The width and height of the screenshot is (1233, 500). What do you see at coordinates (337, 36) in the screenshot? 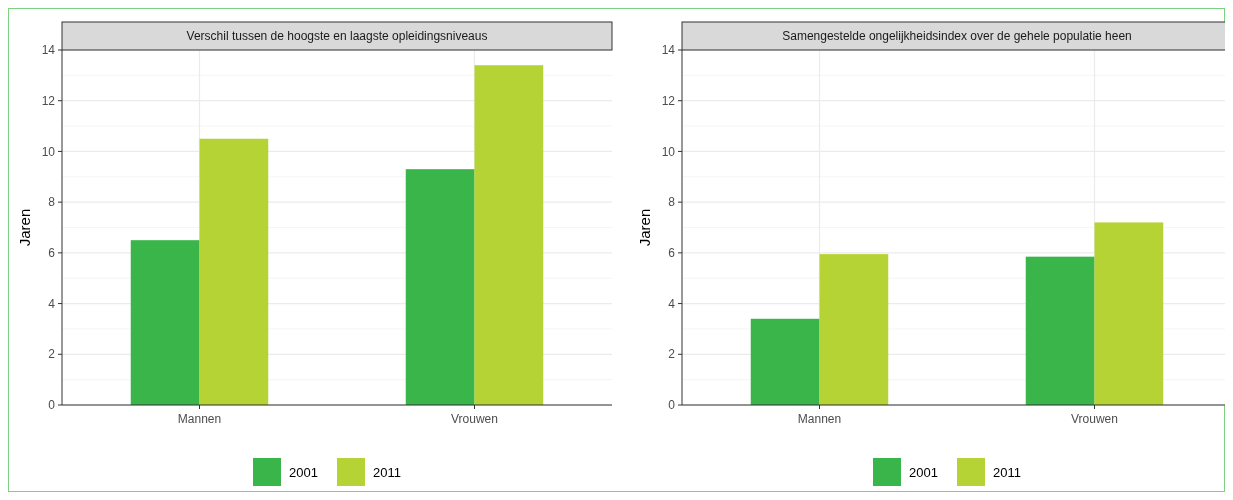
I see `chart-title: Verschil tussen de hoogste en laagste opleidingsniveaus` at bounding box center [337, 36].